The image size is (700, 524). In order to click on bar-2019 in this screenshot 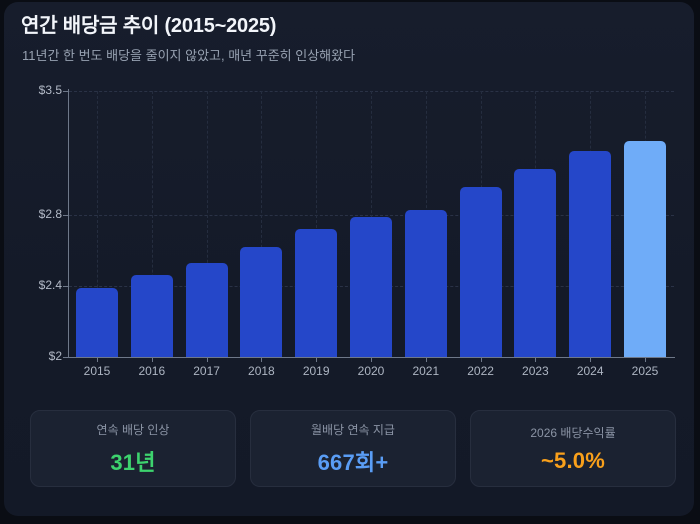, I will do `click(316, 293)`.